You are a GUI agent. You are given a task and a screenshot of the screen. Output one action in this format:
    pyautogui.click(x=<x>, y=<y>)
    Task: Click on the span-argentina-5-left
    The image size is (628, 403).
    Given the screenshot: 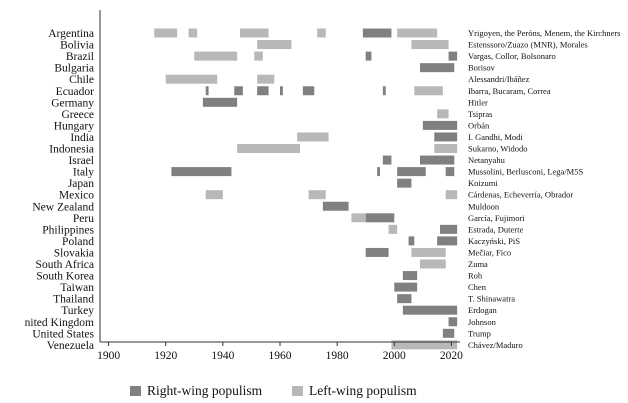 What is the action you would take?
    pyautogui.click(x=417, y=33)
    